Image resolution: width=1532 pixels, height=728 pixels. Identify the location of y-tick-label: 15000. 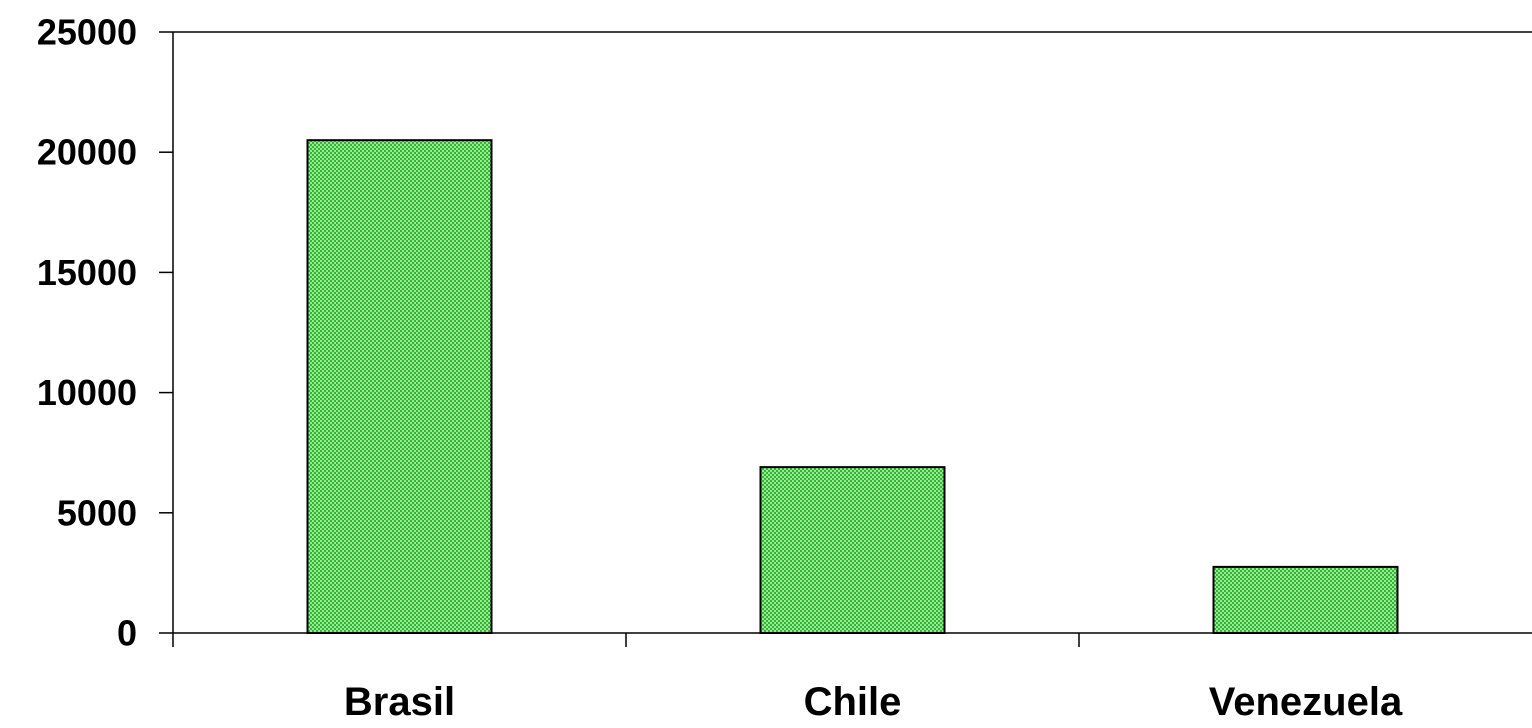
(87, 272).